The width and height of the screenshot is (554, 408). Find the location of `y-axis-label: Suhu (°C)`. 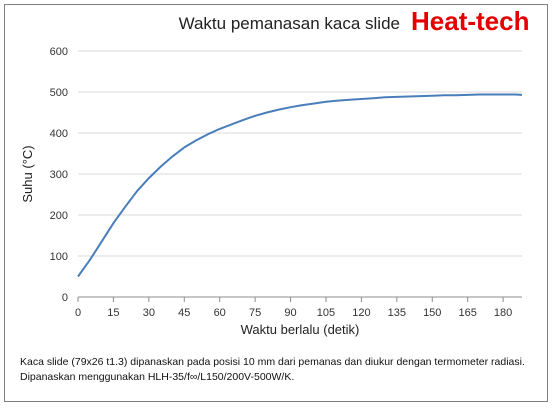

y-axis-label: Suhu (°C) is located at coordinates (27, 173).